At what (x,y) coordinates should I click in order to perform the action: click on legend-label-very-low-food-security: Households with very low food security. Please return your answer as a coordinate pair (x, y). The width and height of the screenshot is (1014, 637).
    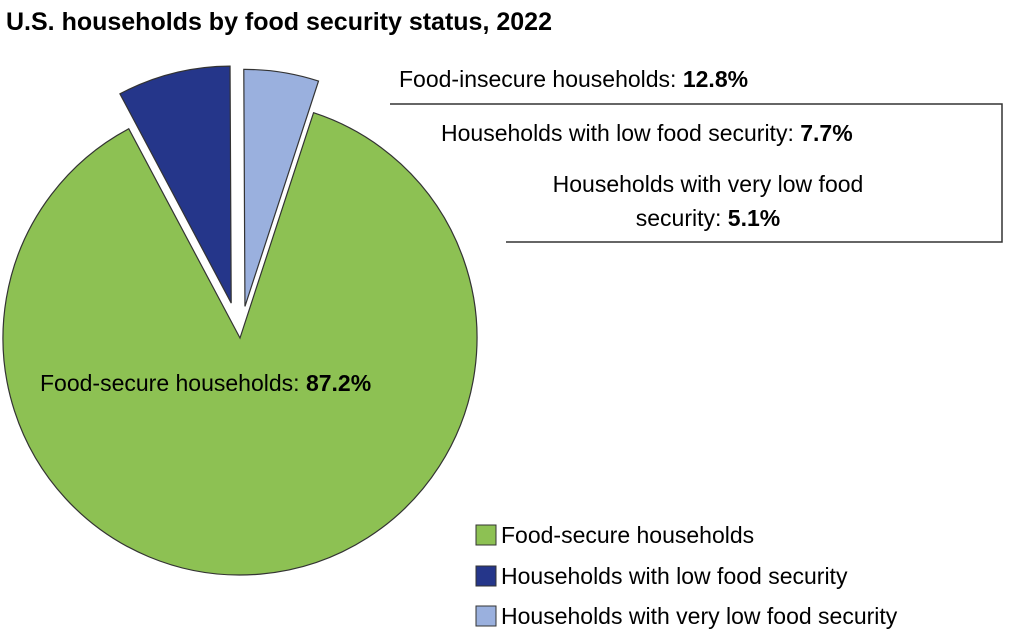
    Looking at the image, I should click on (699, 616).